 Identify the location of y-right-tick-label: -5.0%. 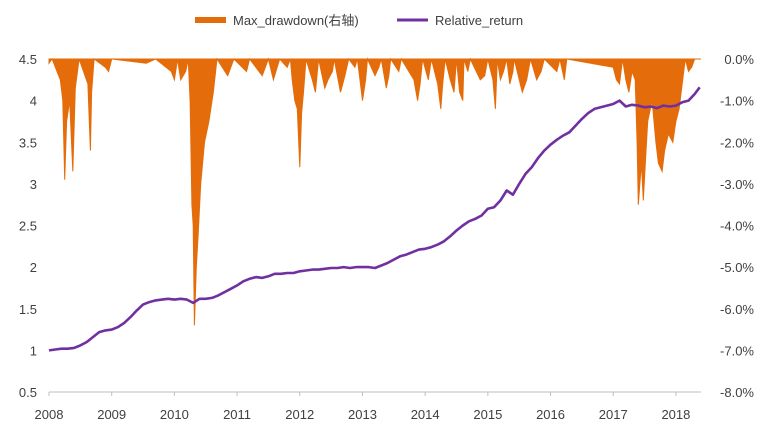
(737, 267).